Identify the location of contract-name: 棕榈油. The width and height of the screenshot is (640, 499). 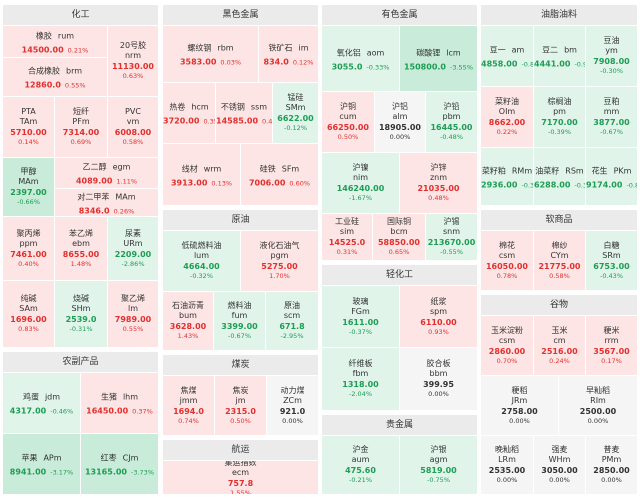
(559, 101).